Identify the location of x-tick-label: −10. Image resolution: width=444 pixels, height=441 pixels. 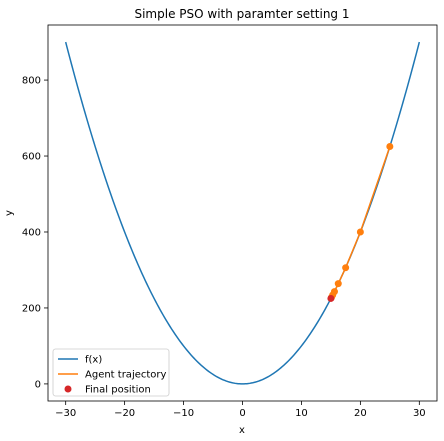
(183, 413).